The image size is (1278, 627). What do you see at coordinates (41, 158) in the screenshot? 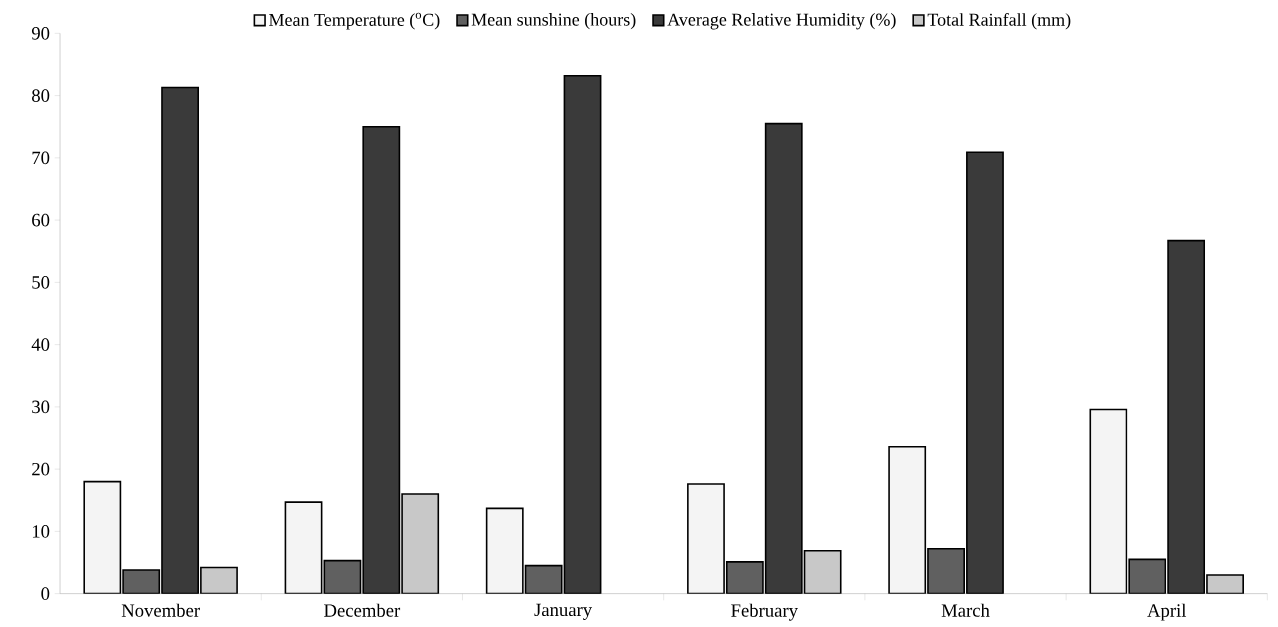
I see `y-tick-label: 70` at bounding box center [41, 158].